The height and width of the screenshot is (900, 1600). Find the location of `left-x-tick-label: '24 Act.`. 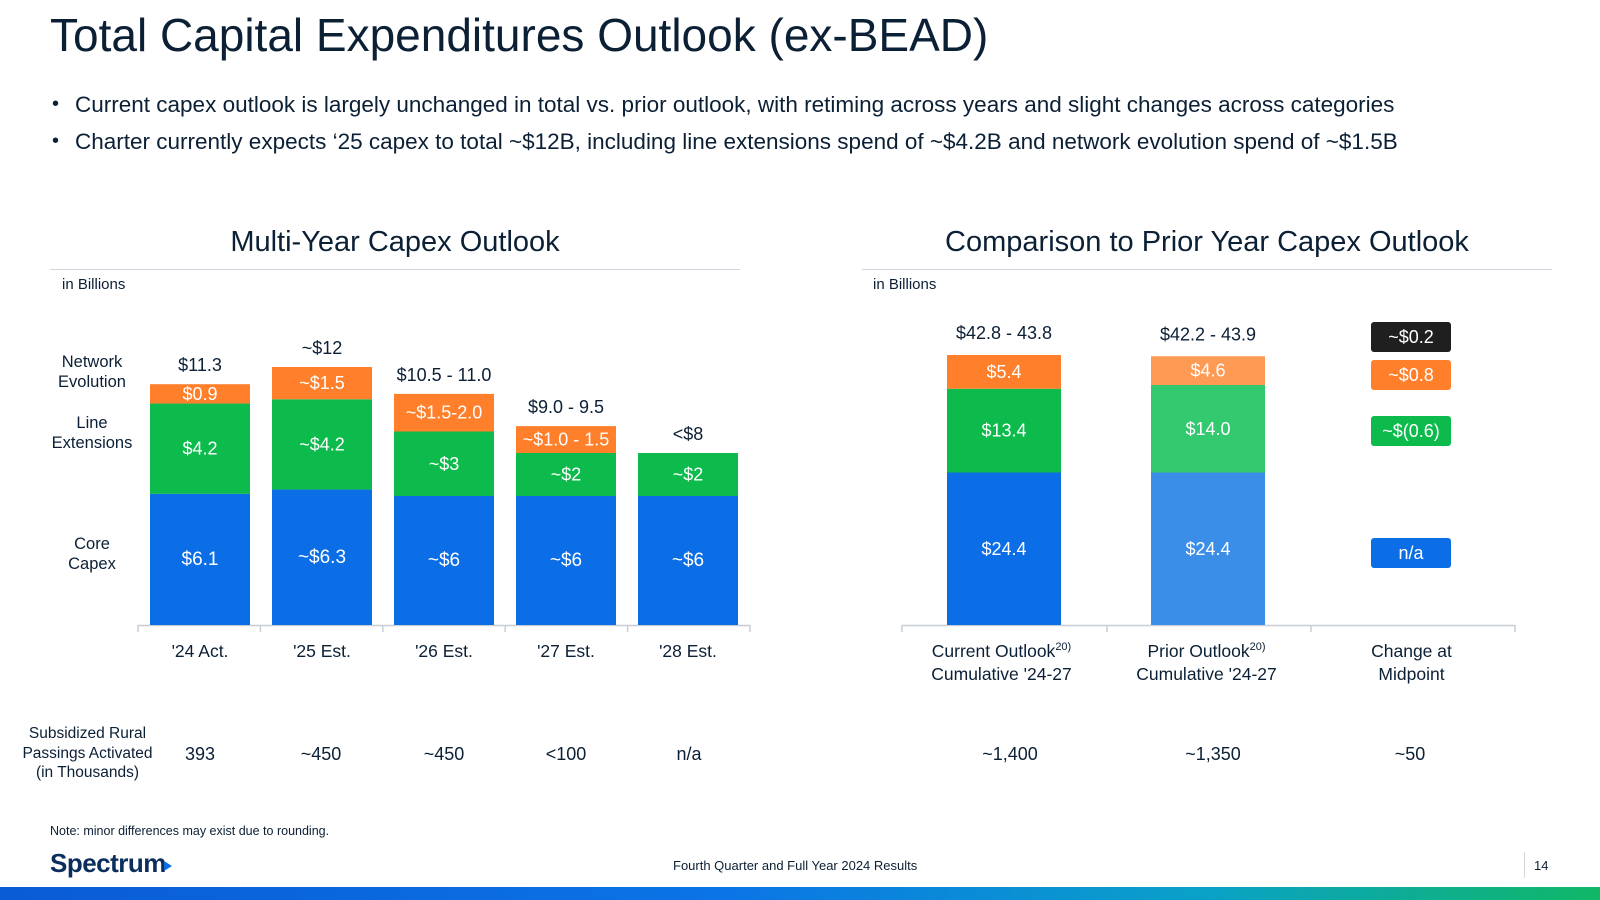

left-x-tick-label: '24 Act. is located at coordinates (200, 651).